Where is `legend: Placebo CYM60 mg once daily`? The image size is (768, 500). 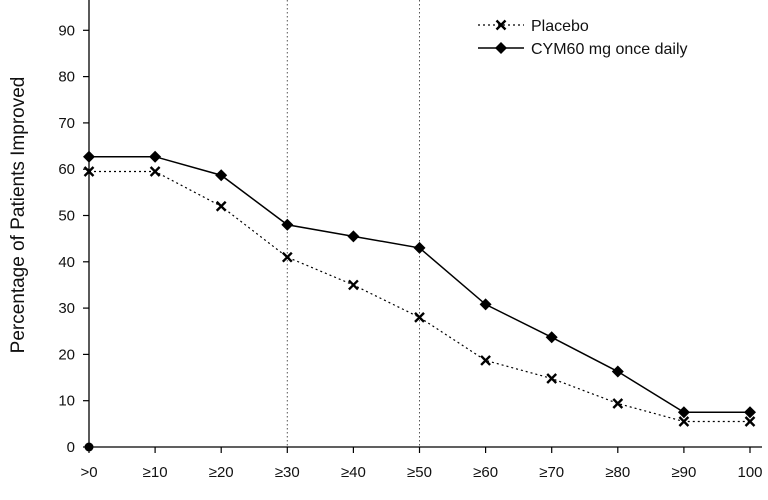
legend: Placebo CYM60 mg once daily is located at coordinates (583, 38).